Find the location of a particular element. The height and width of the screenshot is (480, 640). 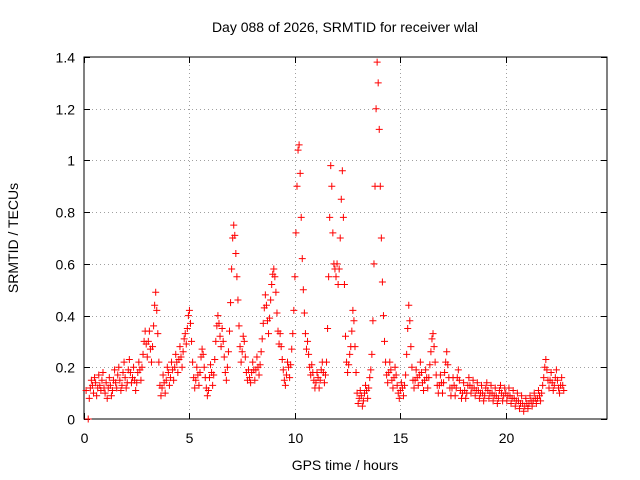

y-tick-label: 0.6 is located at coordinates (66, 265).